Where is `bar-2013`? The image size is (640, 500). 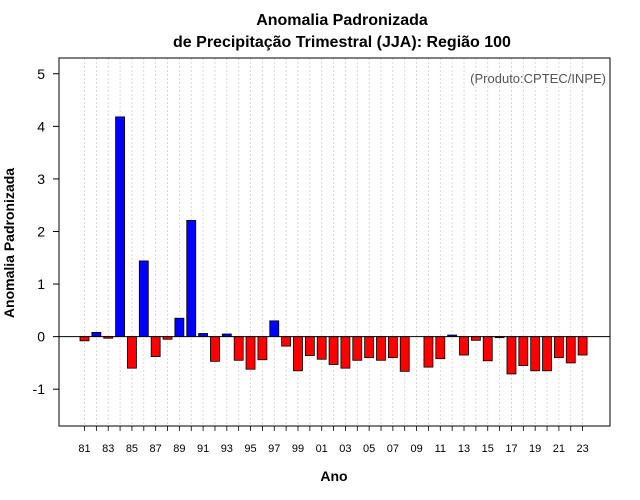
bar-2013 is located at coordinates (464, 346).